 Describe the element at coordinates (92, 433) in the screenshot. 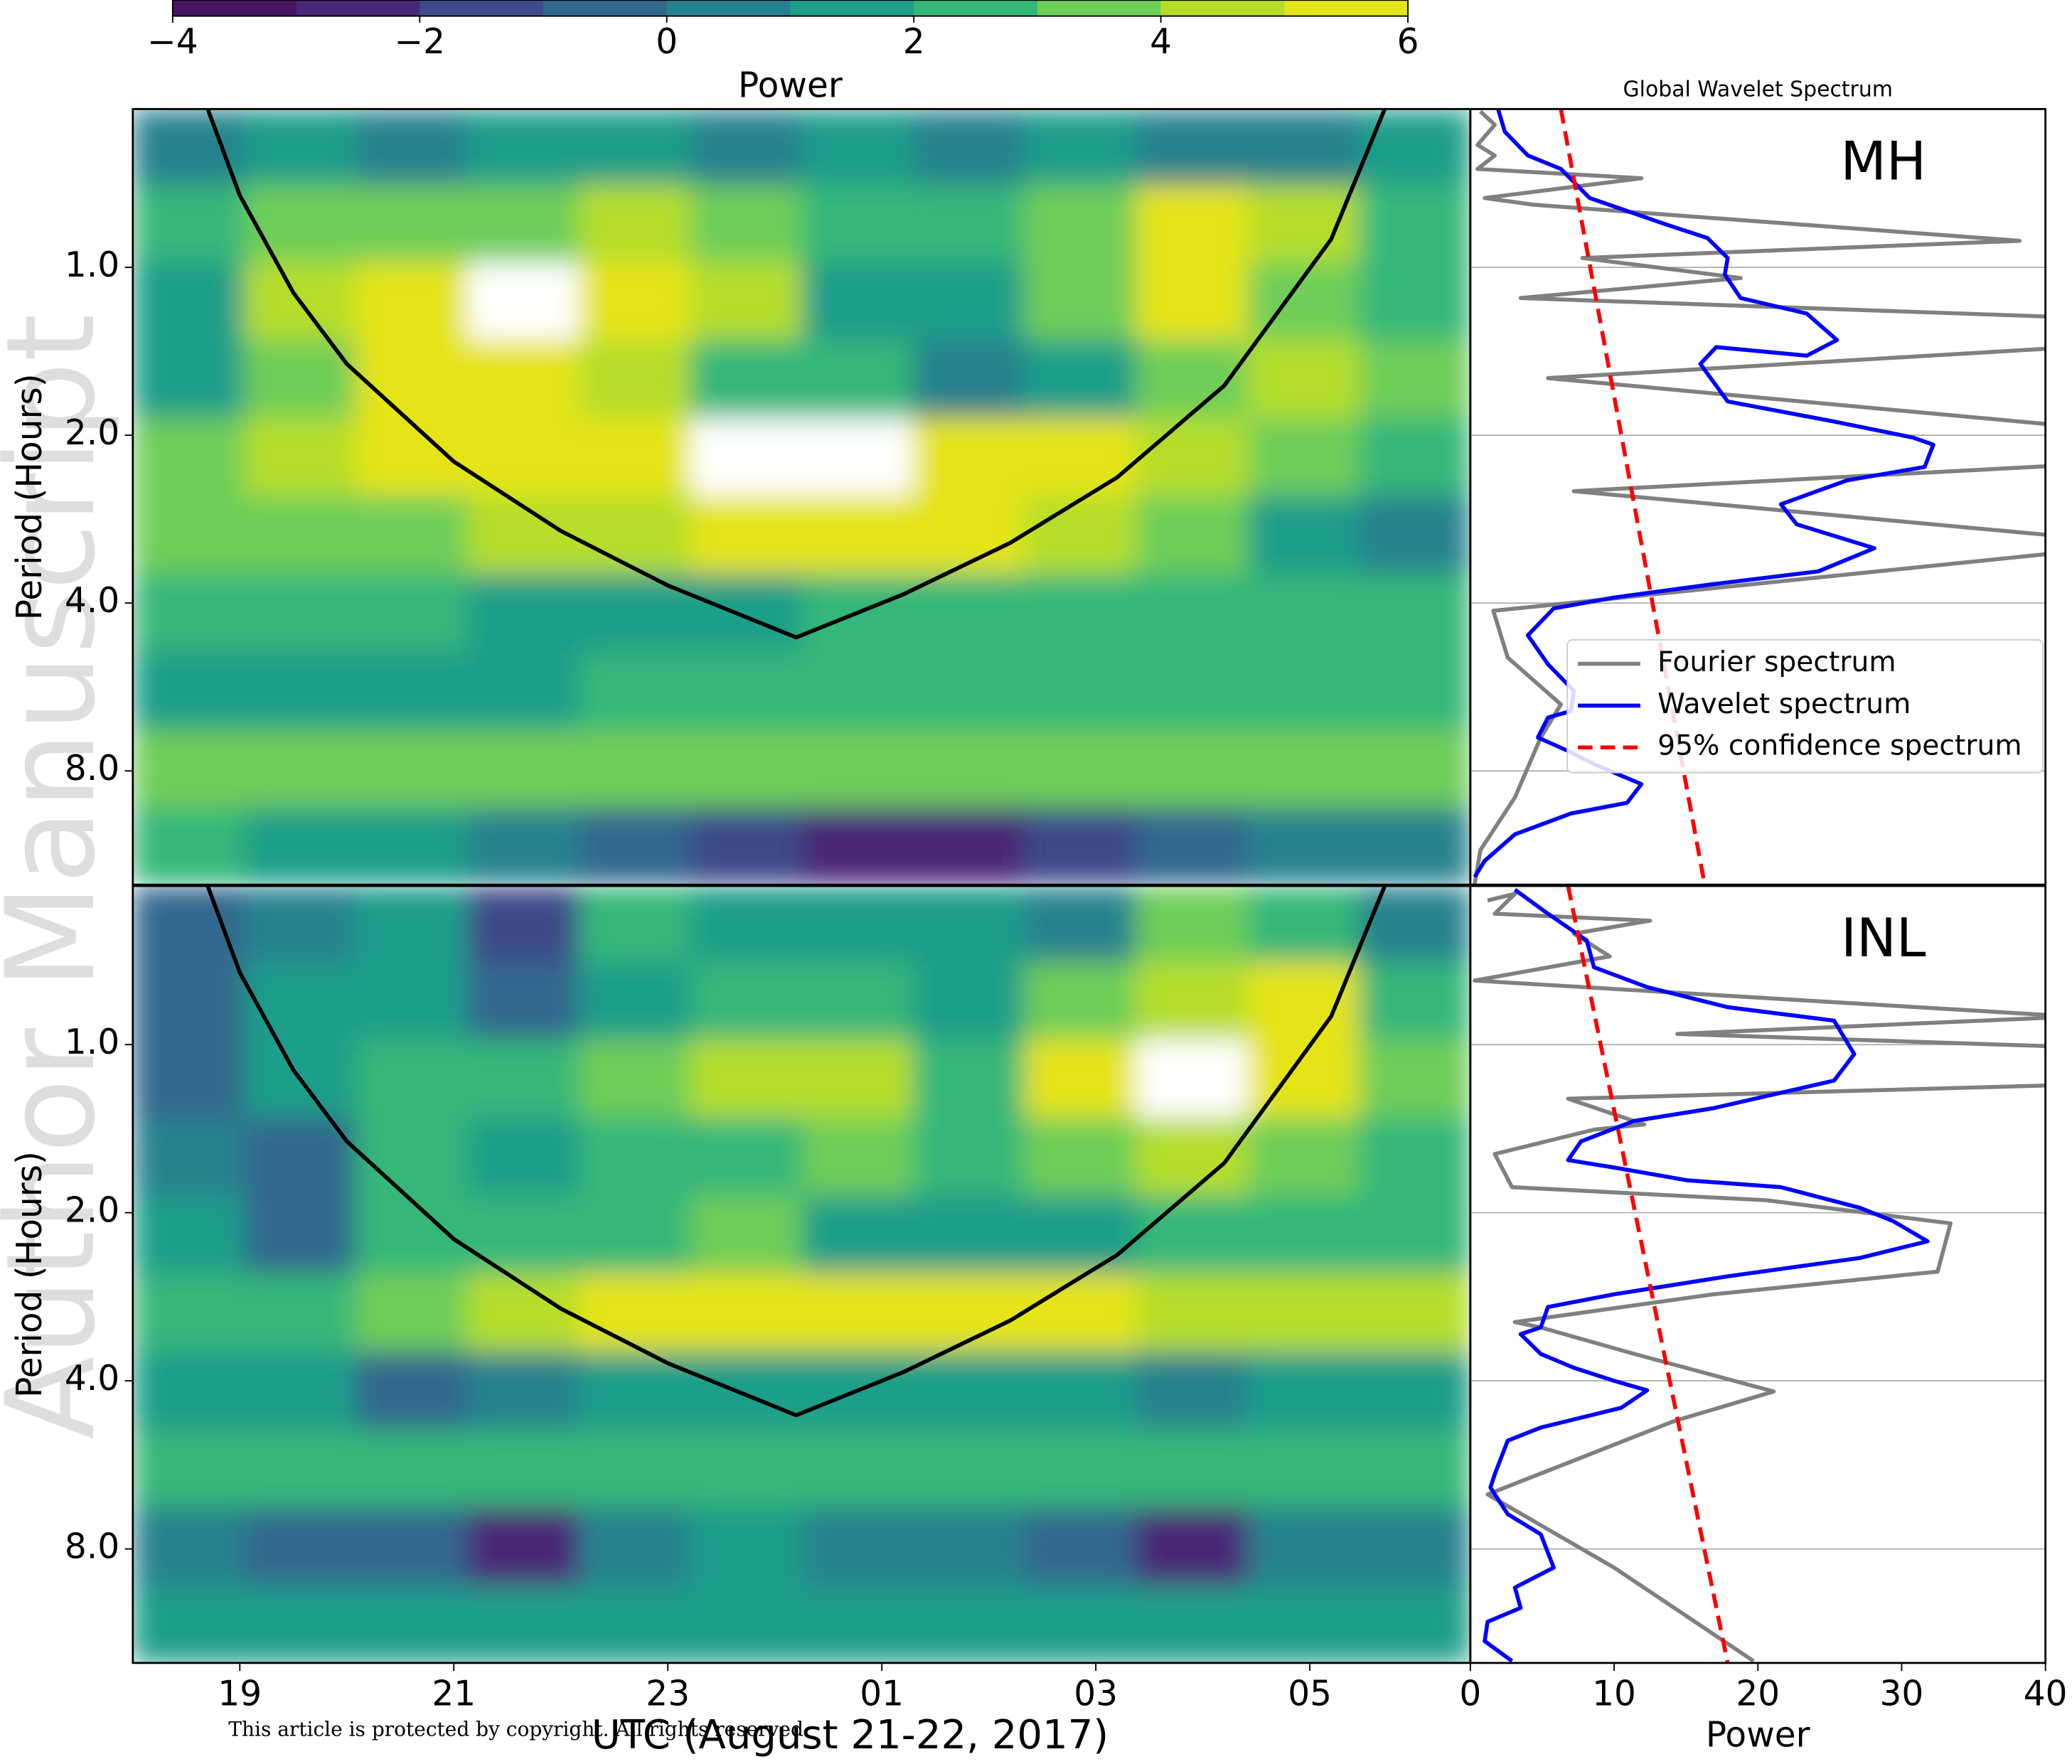

I see `y-tick-label: 2.0` at that location.